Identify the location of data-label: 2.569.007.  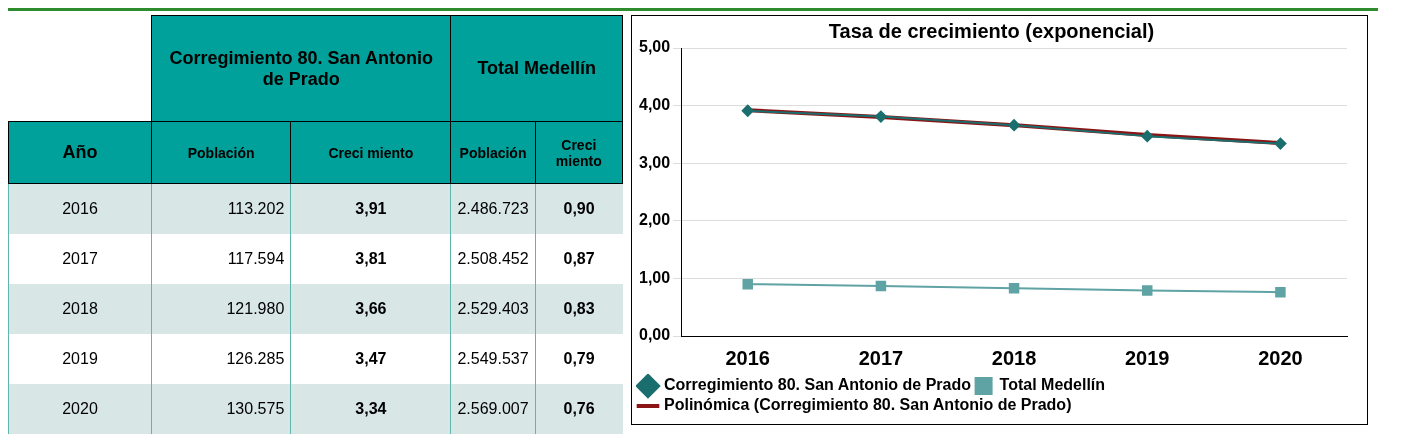
(493, 409).